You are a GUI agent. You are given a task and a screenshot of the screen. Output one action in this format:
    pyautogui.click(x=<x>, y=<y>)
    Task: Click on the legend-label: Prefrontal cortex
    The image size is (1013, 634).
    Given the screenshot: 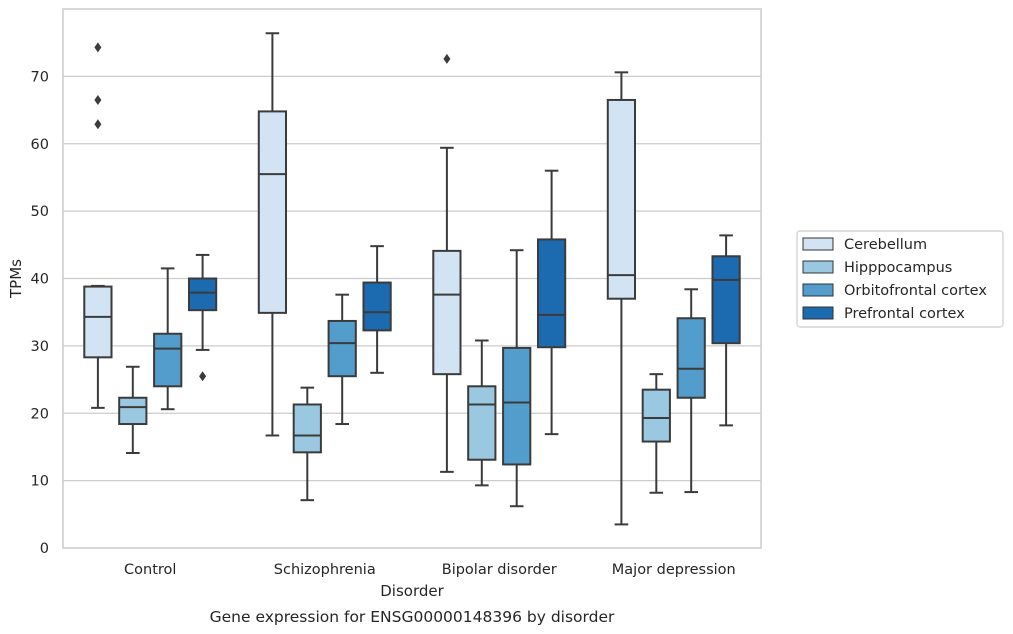 What is the action you would take?
    pyautogui.click(x=904, y=314)
    